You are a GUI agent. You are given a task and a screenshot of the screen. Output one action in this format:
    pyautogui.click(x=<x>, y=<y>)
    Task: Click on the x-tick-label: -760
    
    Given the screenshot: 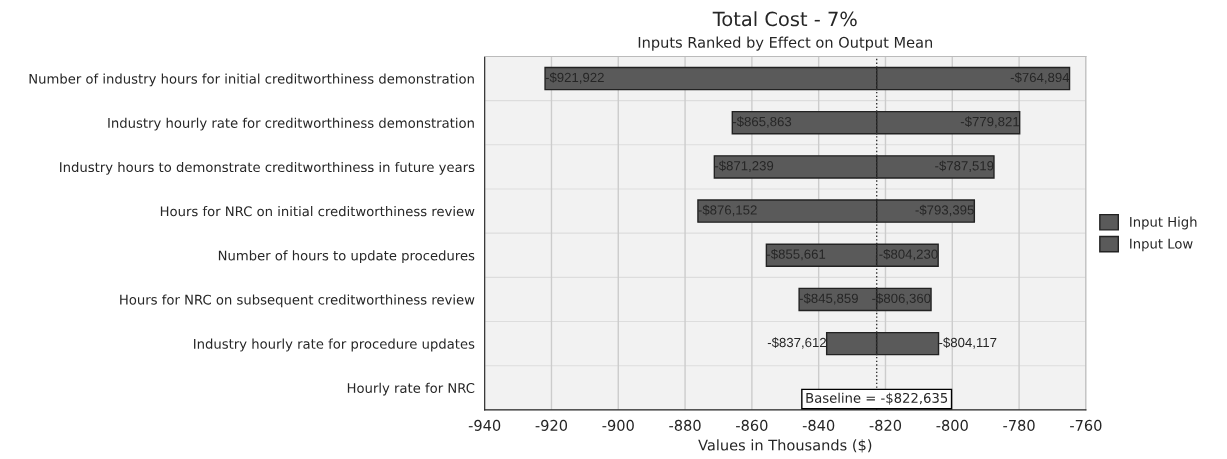 What is the action you would take?
    pyautogui.click(x=1086, y=425)
    